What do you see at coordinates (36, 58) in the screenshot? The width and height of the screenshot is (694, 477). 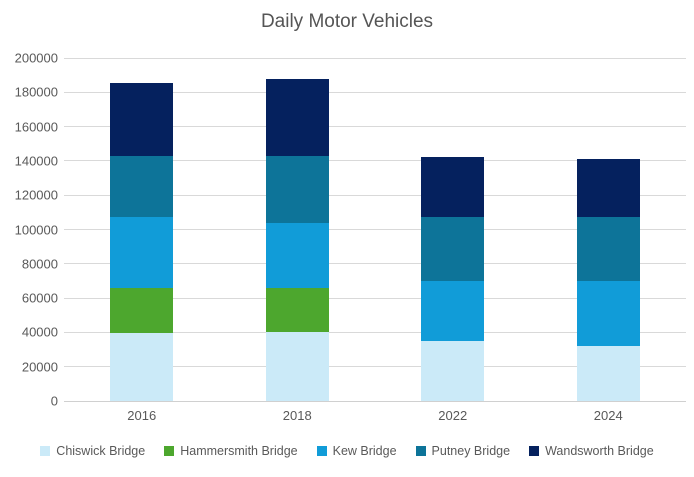 I see `y-axis-tick-label: 200000` at bounding box center [36, 58].